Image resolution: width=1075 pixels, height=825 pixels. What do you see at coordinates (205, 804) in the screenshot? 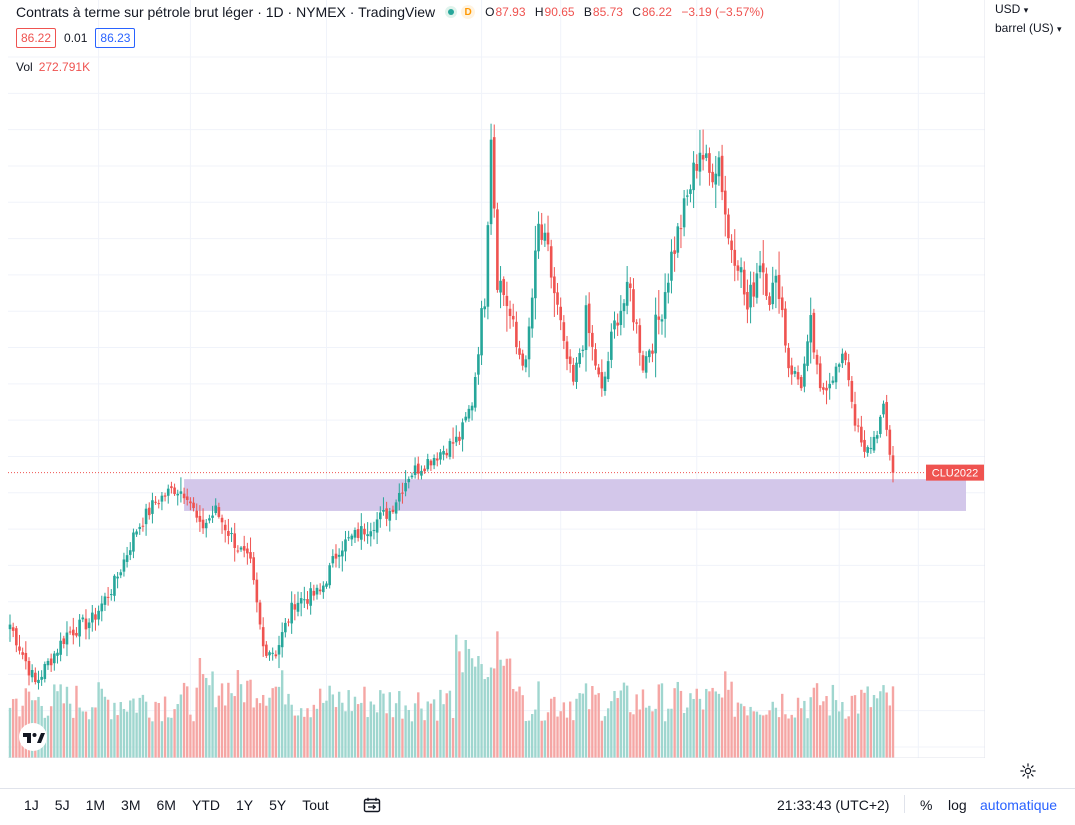
I see `timeframe-ytd: YTD` at bounding box center [205, 804].